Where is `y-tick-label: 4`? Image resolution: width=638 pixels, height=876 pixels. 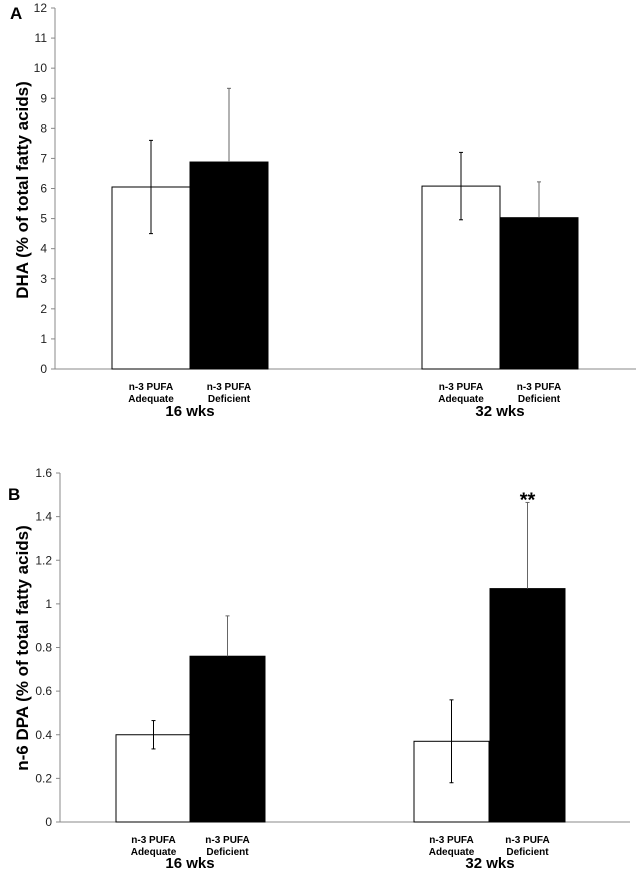
y-tick-label: 4 is located at coordinates (43, 249).